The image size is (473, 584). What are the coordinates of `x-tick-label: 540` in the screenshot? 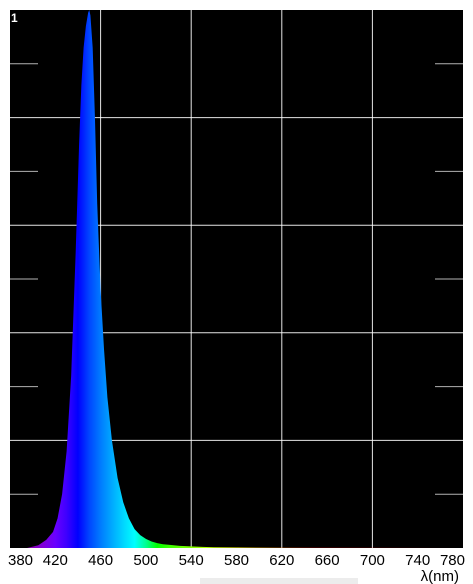 It's located at (191, 560).